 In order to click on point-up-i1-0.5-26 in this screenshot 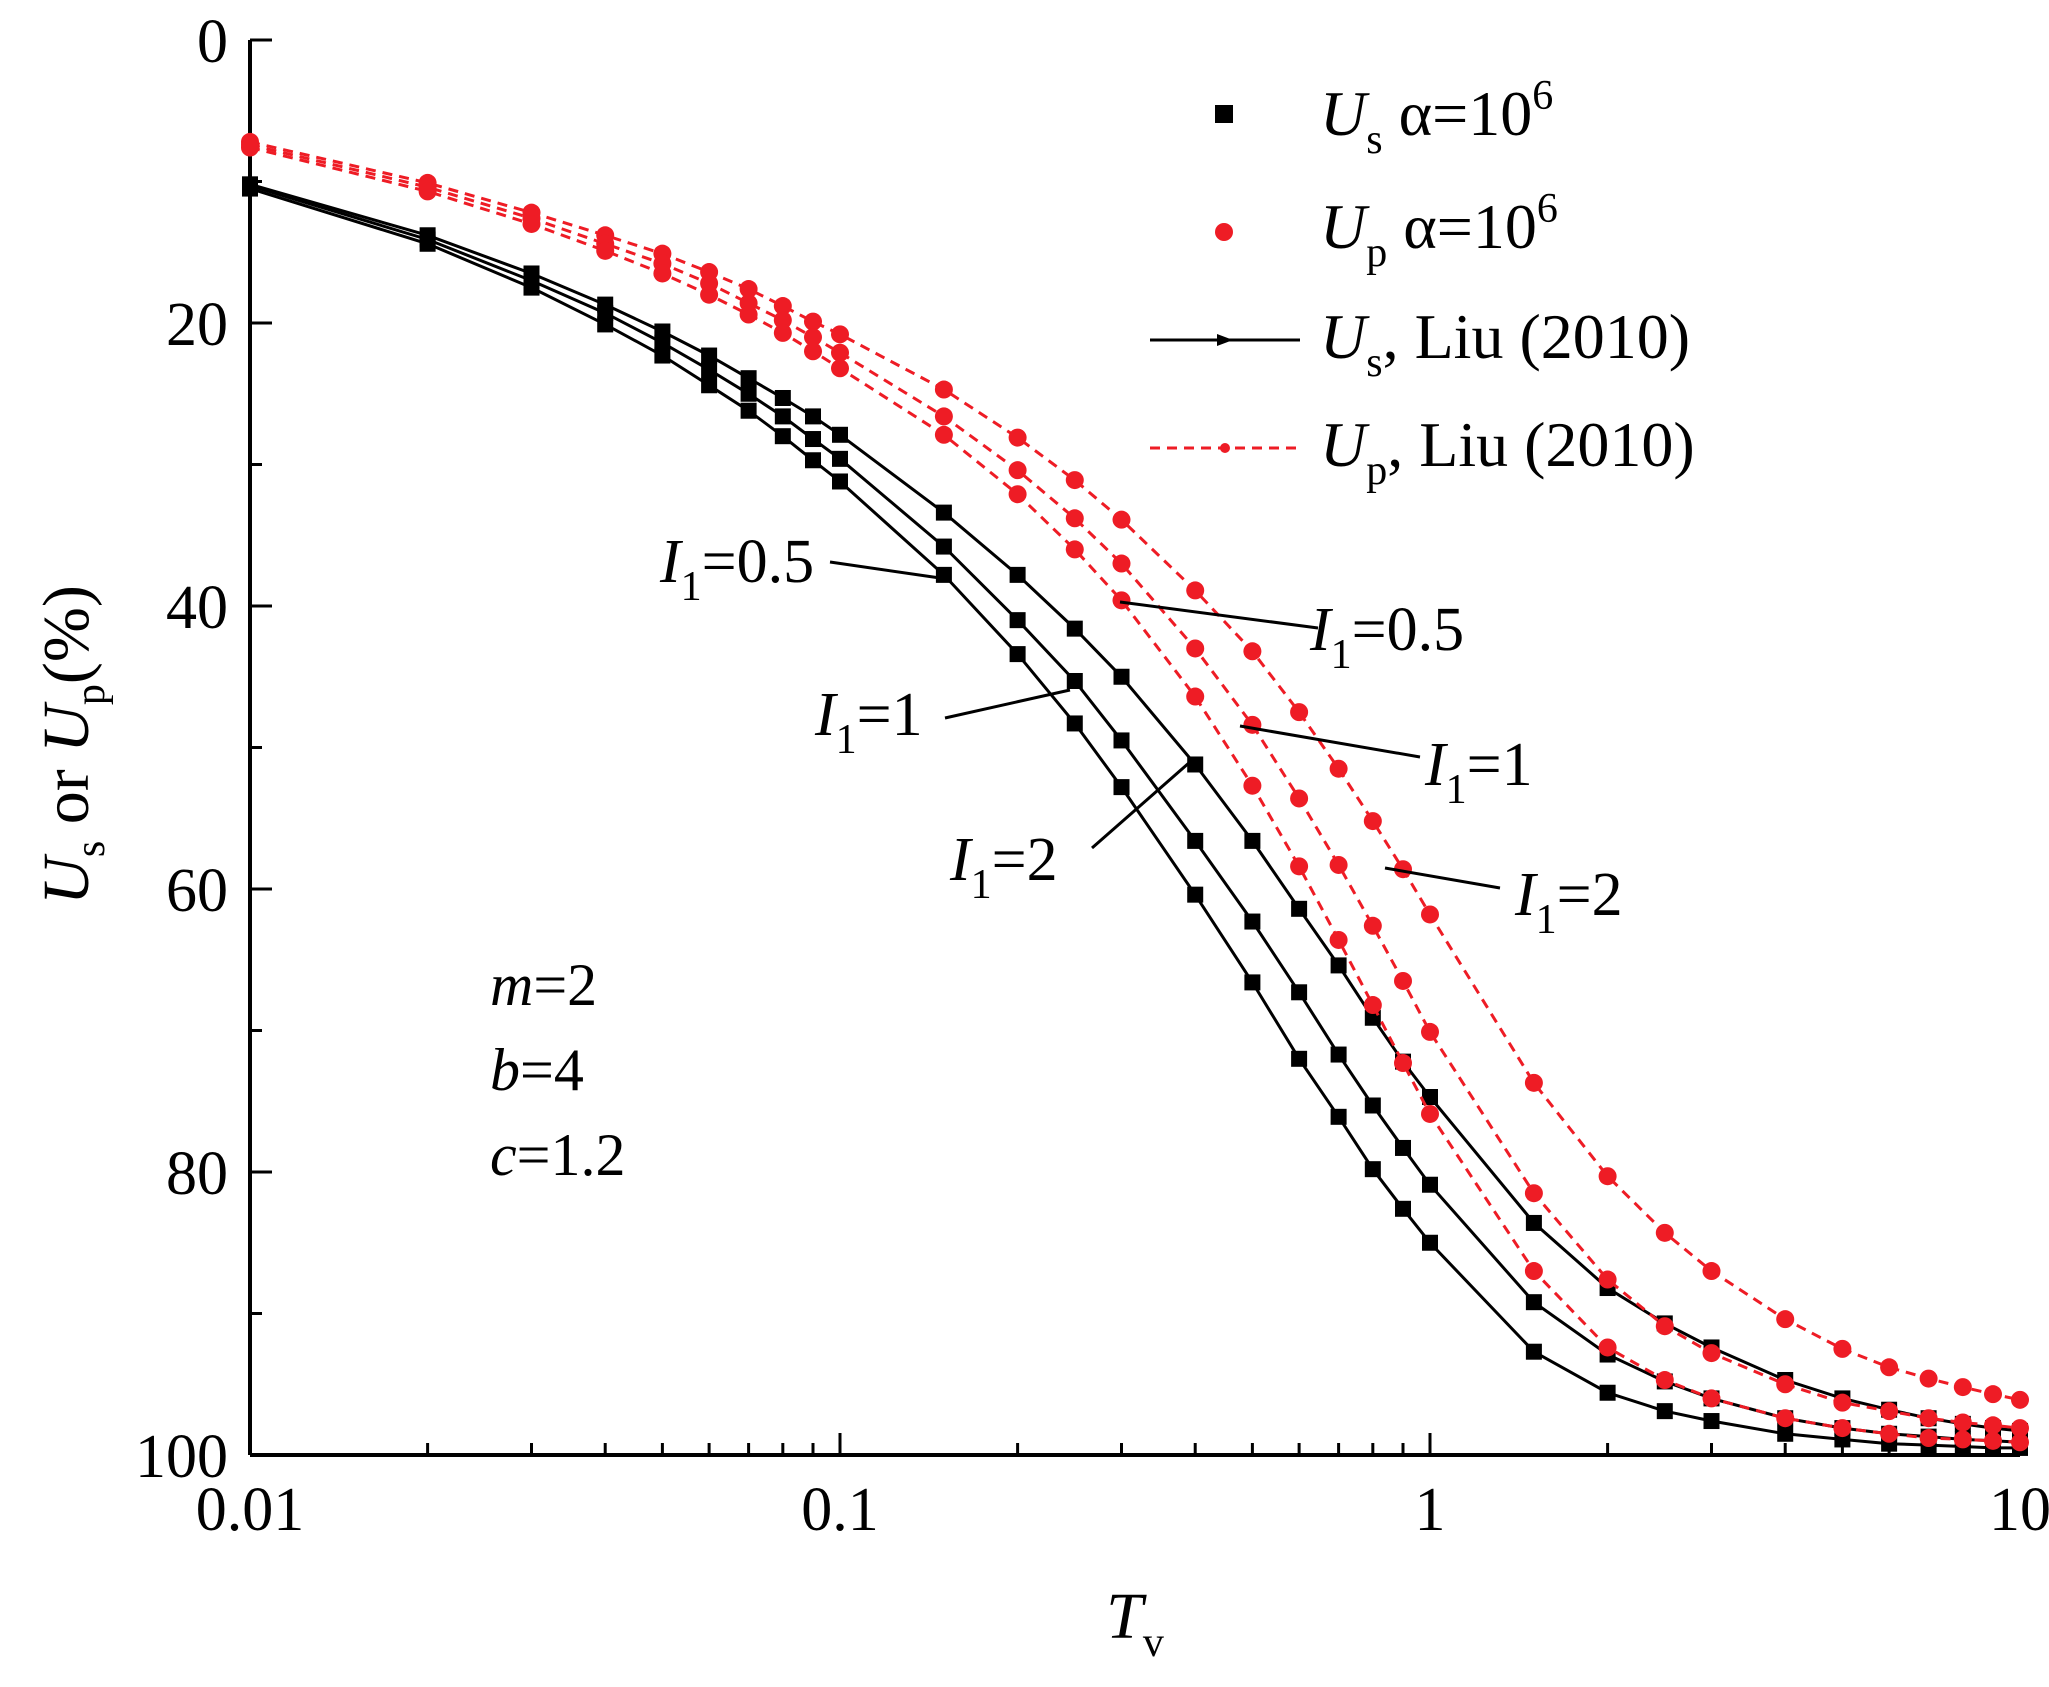, I will do `click(1842, 1348)`.